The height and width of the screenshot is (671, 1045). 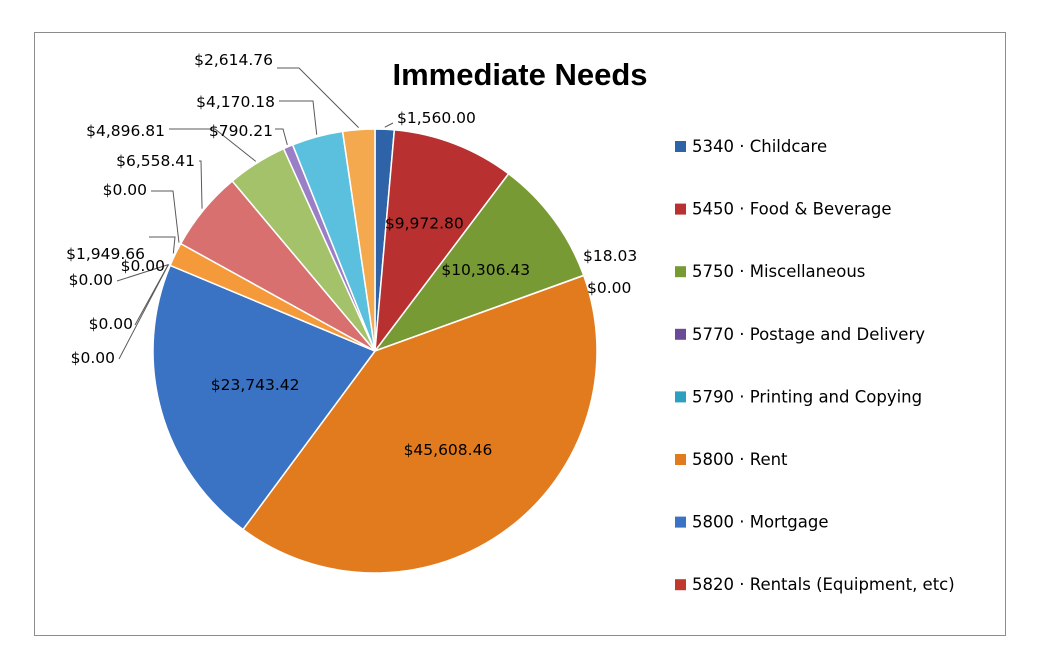 What do you see at coordinates (255, 213) in the screenshot?
I see `leader-lines` at bounding box center [255, 213].